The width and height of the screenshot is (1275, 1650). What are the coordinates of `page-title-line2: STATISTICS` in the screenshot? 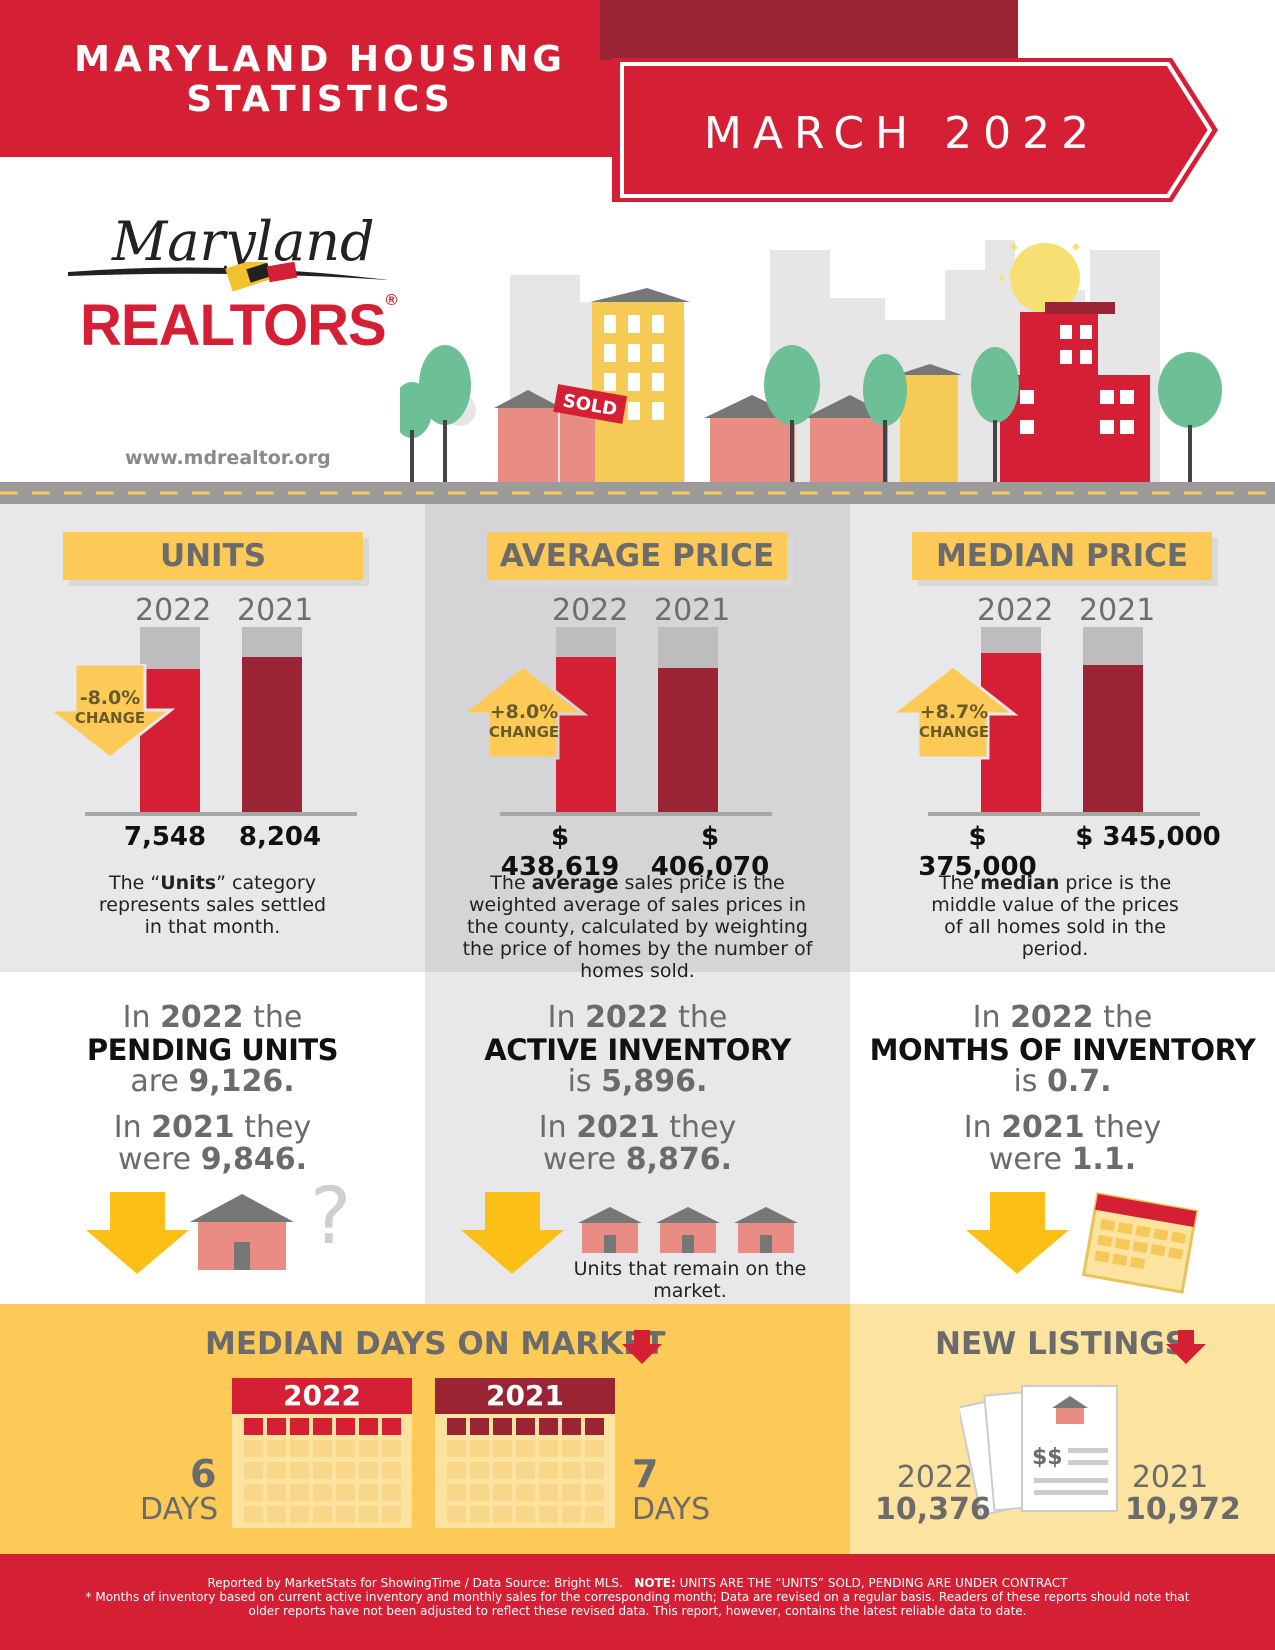 It's located at (320, 99).